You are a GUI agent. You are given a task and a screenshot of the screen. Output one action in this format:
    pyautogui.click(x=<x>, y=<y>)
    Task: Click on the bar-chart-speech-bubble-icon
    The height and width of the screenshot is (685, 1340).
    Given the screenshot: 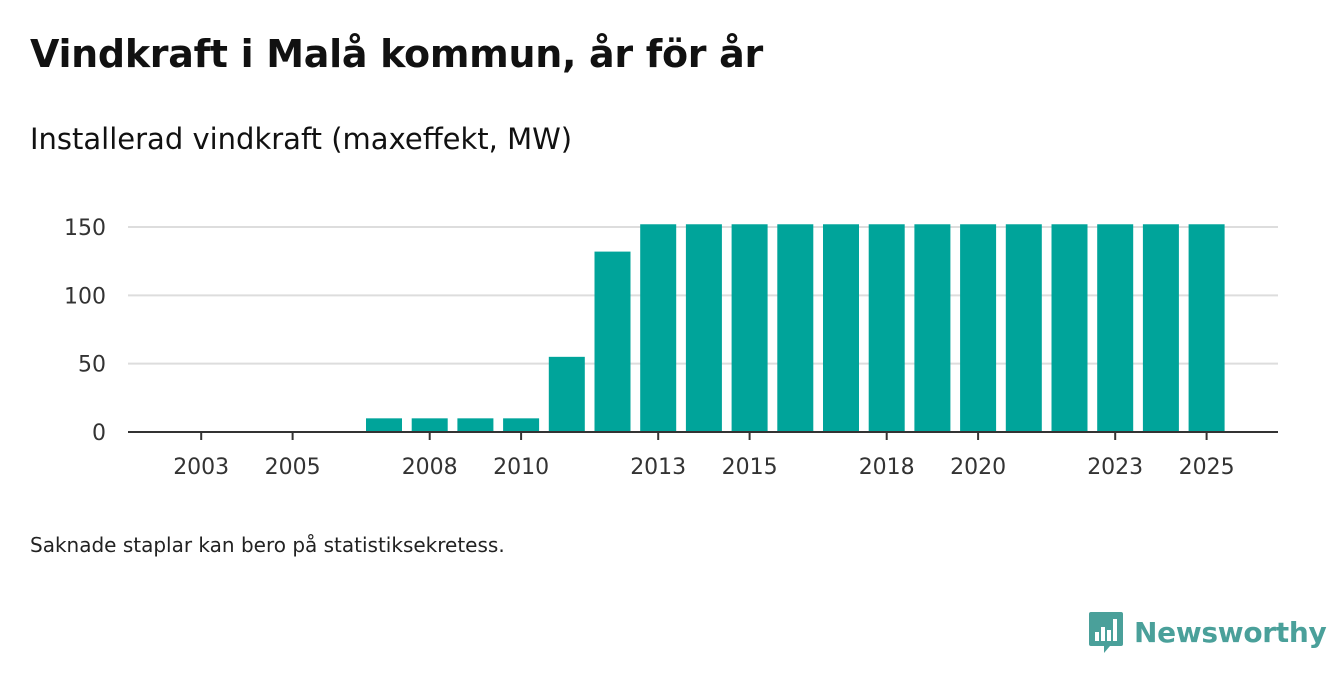 What is the action you would take?
    pyautogui.click(x=1106, y=632)
    